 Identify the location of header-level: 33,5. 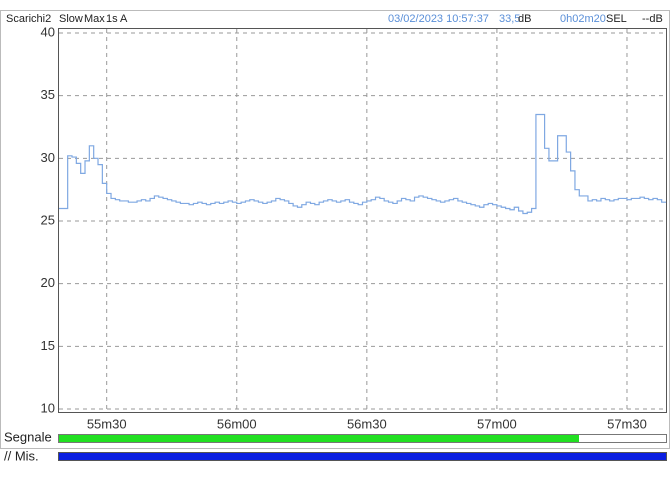
(509, 19).